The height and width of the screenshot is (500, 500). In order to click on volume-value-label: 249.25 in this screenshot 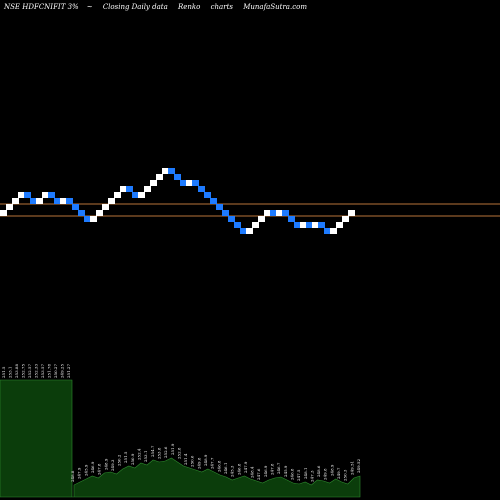, I will do `click(62, 371)`.